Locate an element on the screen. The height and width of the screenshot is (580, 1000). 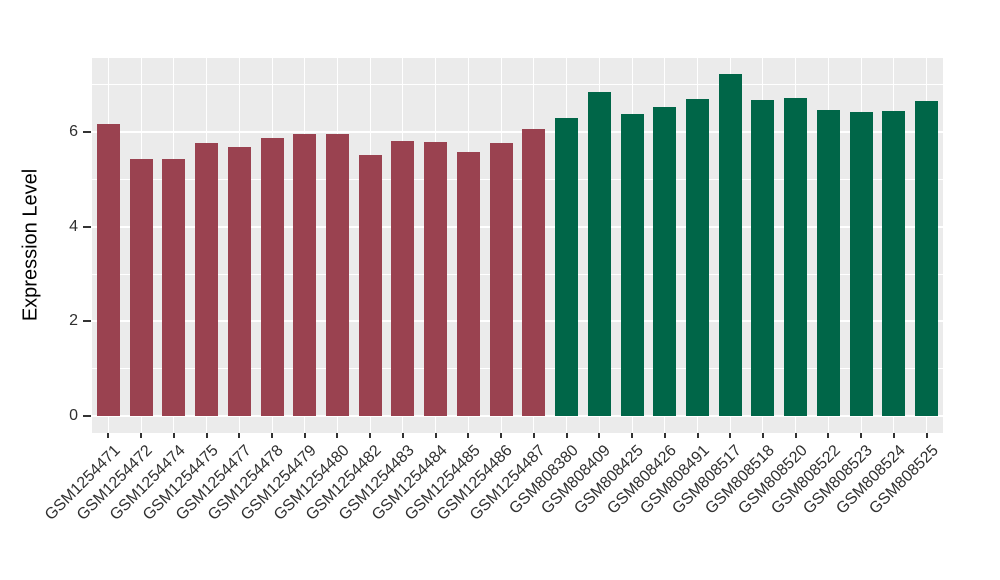
y-tick-label: 2 is located at coordinates (73, 321).